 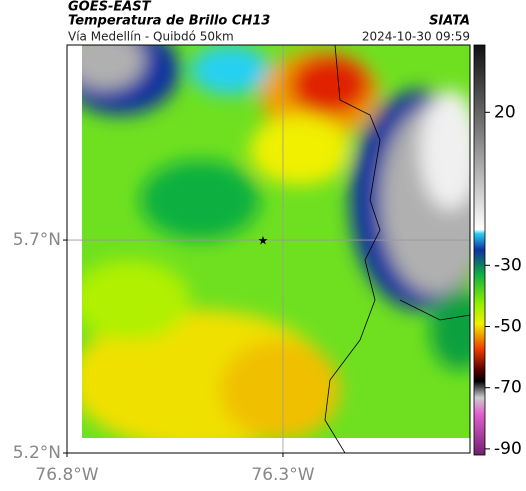 What do you see at coordinates (449, 21) in the screenshot?
I see `org: SIATA` at bounding box center [449, 21].